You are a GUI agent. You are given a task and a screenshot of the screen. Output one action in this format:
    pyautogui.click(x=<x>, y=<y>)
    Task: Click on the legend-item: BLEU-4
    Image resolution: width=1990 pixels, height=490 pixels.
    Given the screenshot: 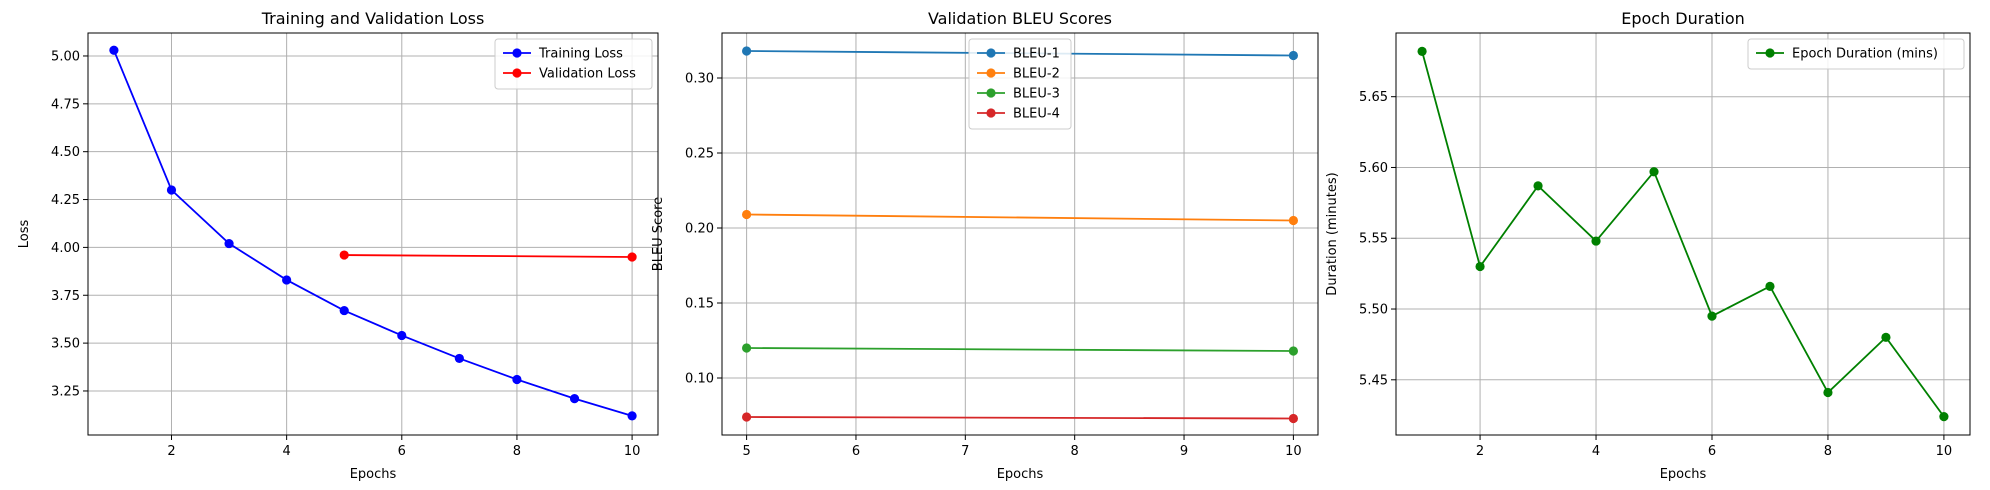 What is the action you would take?
    pyautogui.click(x=1018, y=114)
    